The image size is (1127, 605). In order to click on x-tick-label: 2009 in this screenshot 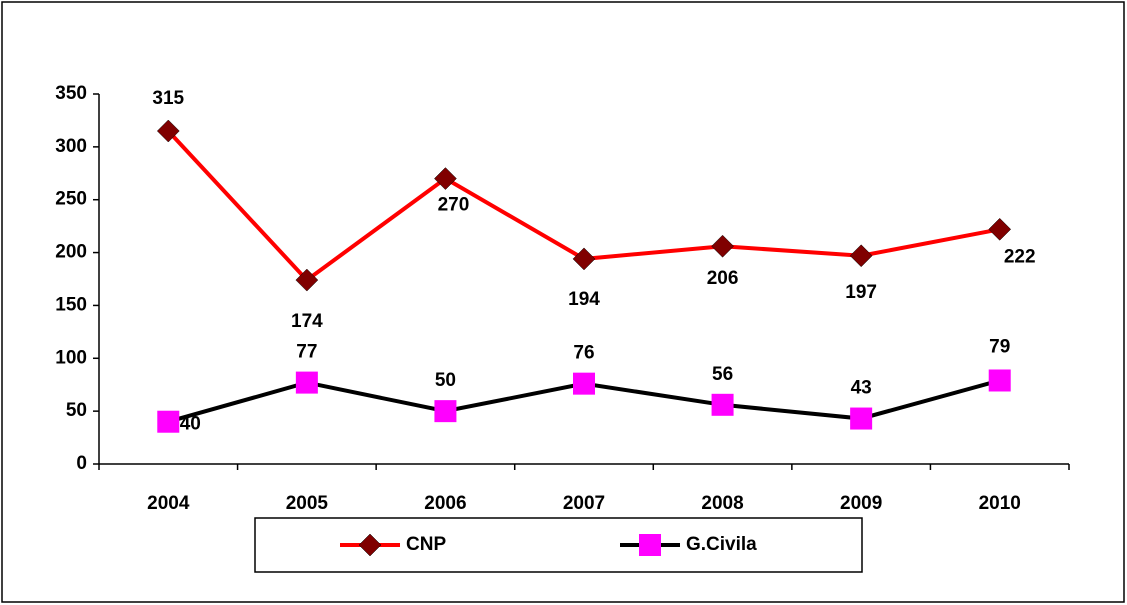, I will do `click(861, 503)`.